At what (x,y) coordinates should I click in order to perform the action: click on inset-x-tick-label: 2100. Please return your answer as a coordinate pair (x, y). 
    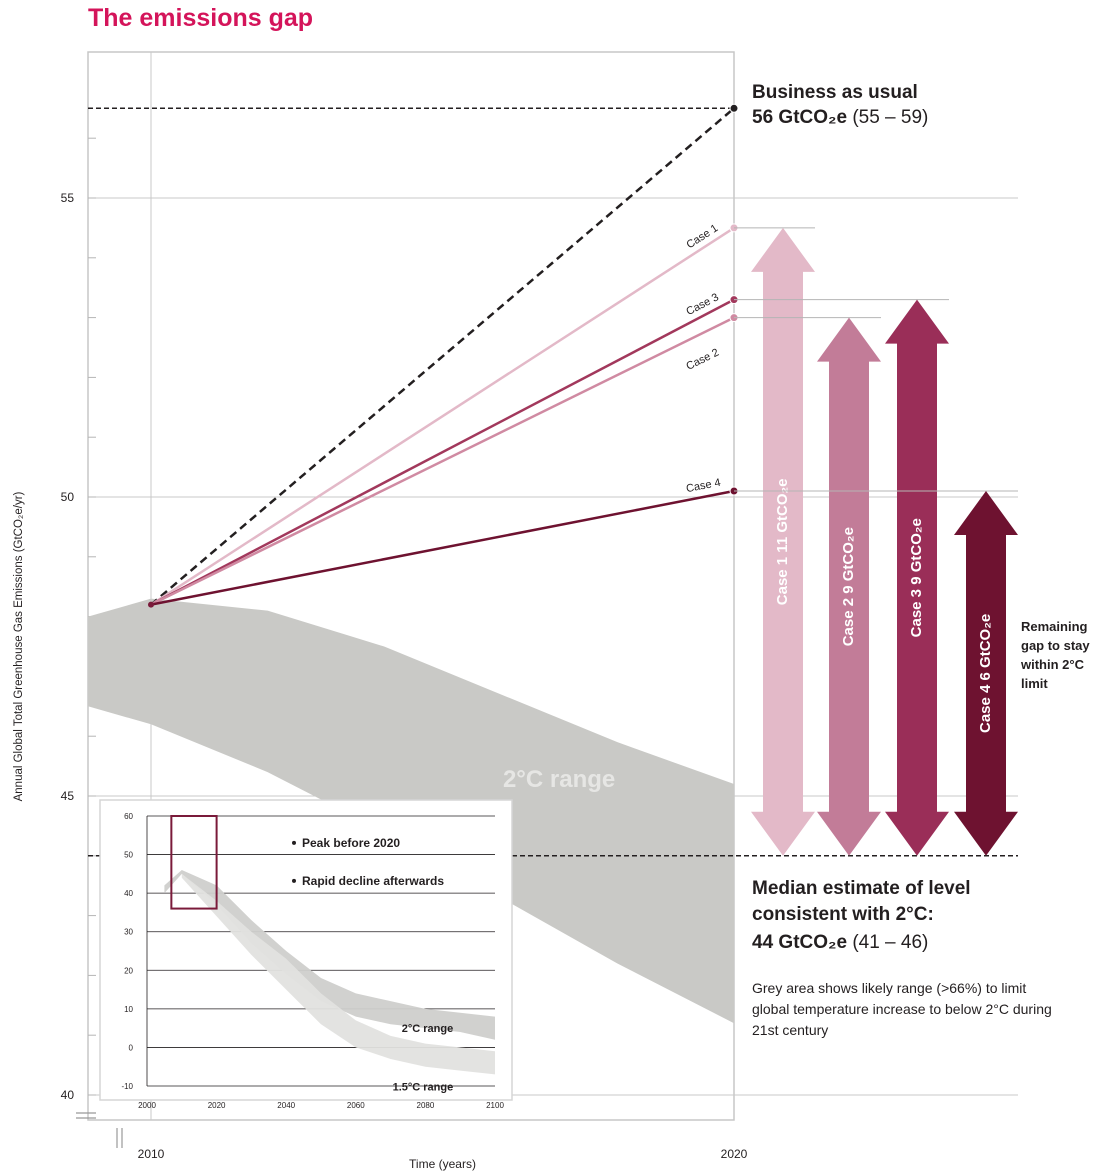
    Looking at the image, I should click on (495, 1105).